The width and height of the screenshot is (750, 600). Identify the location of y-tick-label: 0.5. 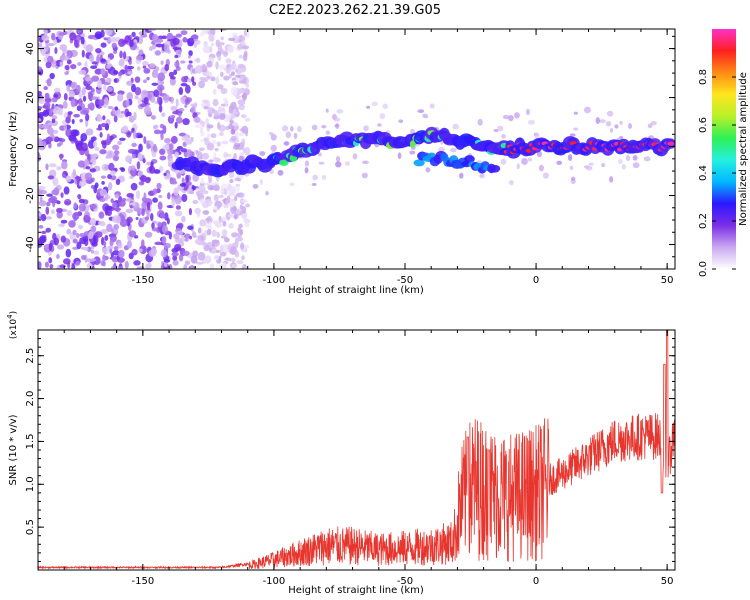
(30, 527).